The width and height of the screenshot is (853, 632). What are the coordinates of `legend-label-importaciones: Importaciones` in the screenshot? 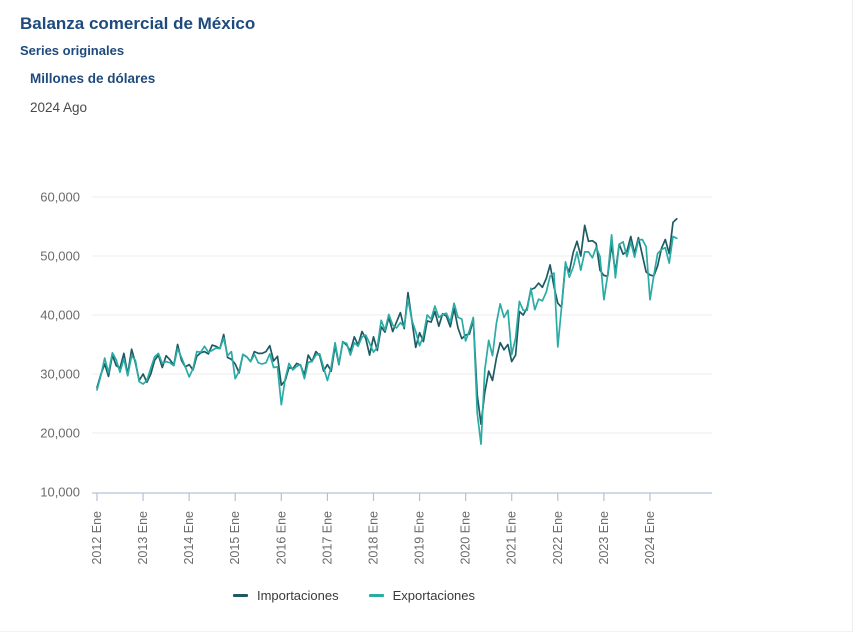 It's located at (297, 595).